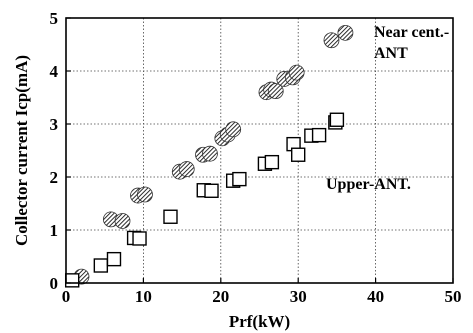 The image size is (473, 333). I want to click on y-tick-label: 3, so click(54, 124).